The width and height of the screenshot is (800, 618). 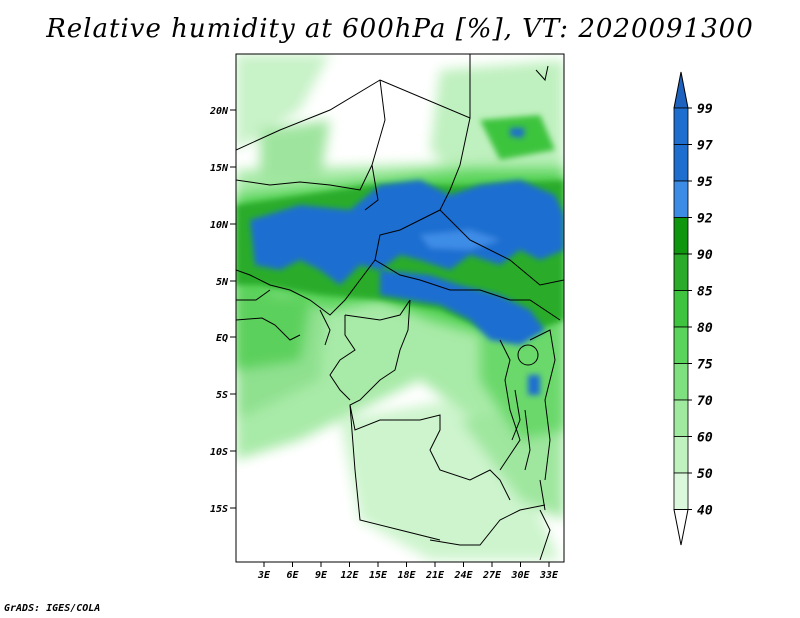 I want to click on lon-label: 15E, so click(x=378, y=575).